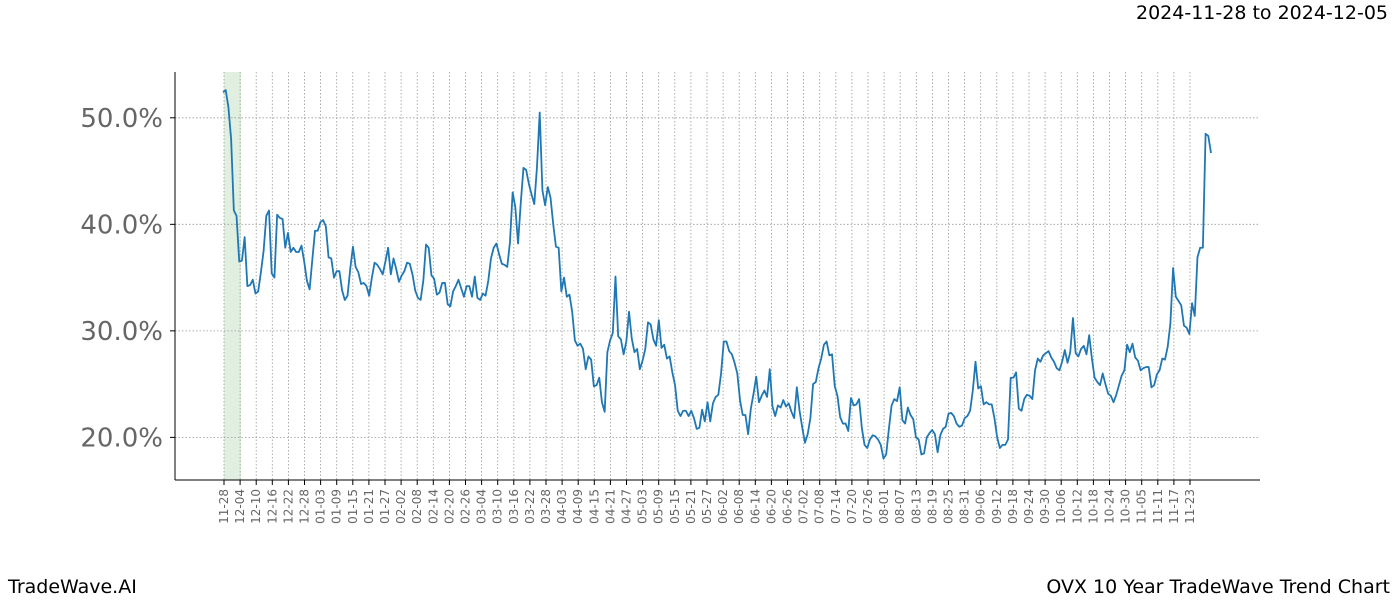  What do you see at coordinates (401, 506) in the screenshot?
I see `x-tick-label: 02-02` at bounding box center [401, 506].